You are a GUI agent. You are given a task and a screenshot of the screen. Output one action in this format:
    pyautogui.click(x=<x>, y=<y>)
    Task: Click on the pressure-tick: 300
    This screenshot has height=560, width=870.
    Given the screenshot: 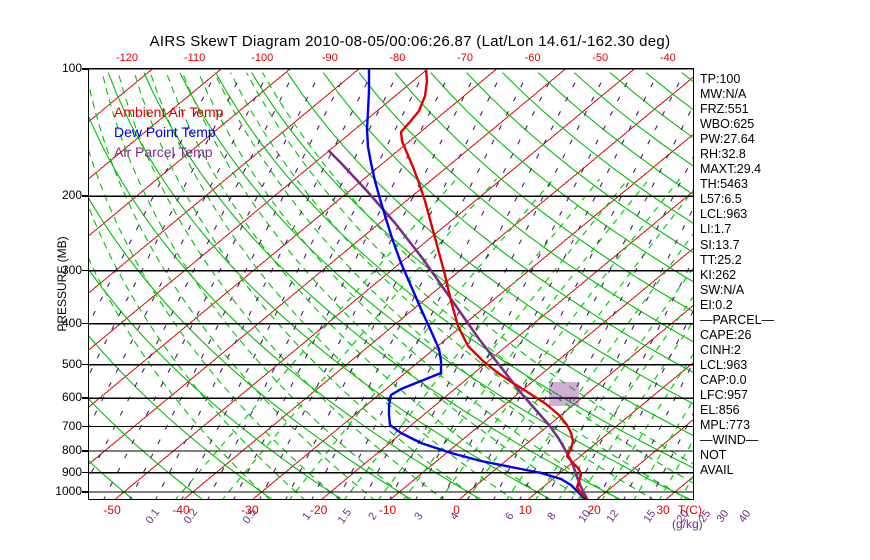 What is the action you would take?
    pyautogui.click(x=71, y=269)
    